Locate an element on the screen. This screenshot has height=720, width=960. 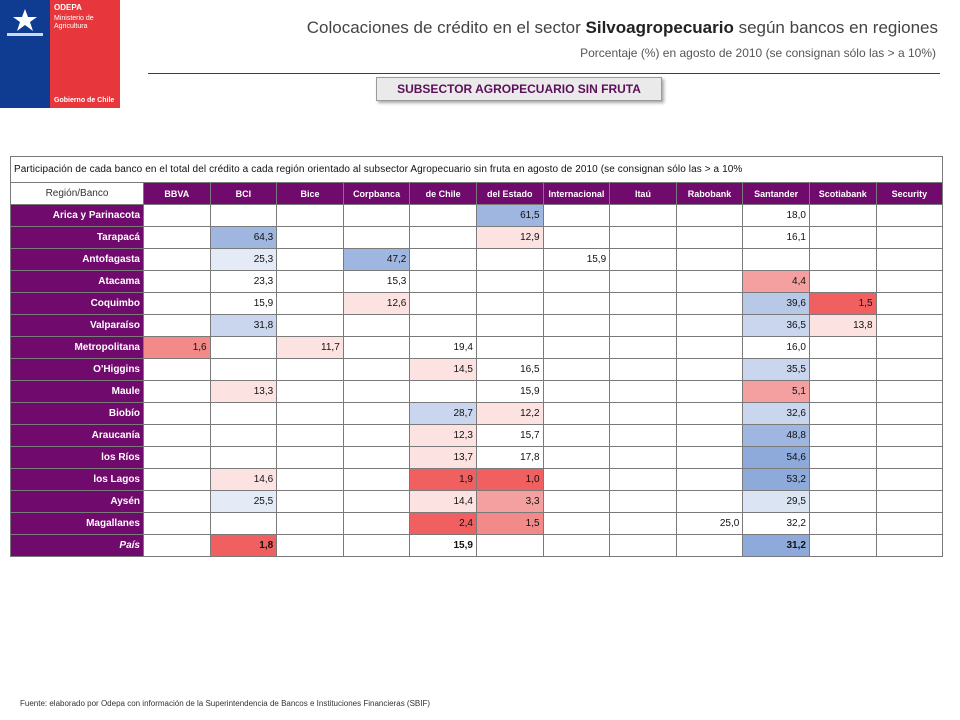
table-row: Valparaíso 31,8 36,5 13,8 is located at coordinates (477, 325).